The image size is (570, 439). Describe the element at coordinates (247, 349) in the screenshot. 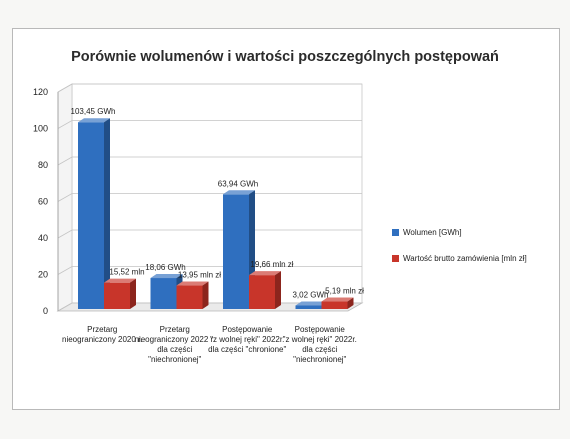

I see `category-label-line: dla części "chronione"` at that location.